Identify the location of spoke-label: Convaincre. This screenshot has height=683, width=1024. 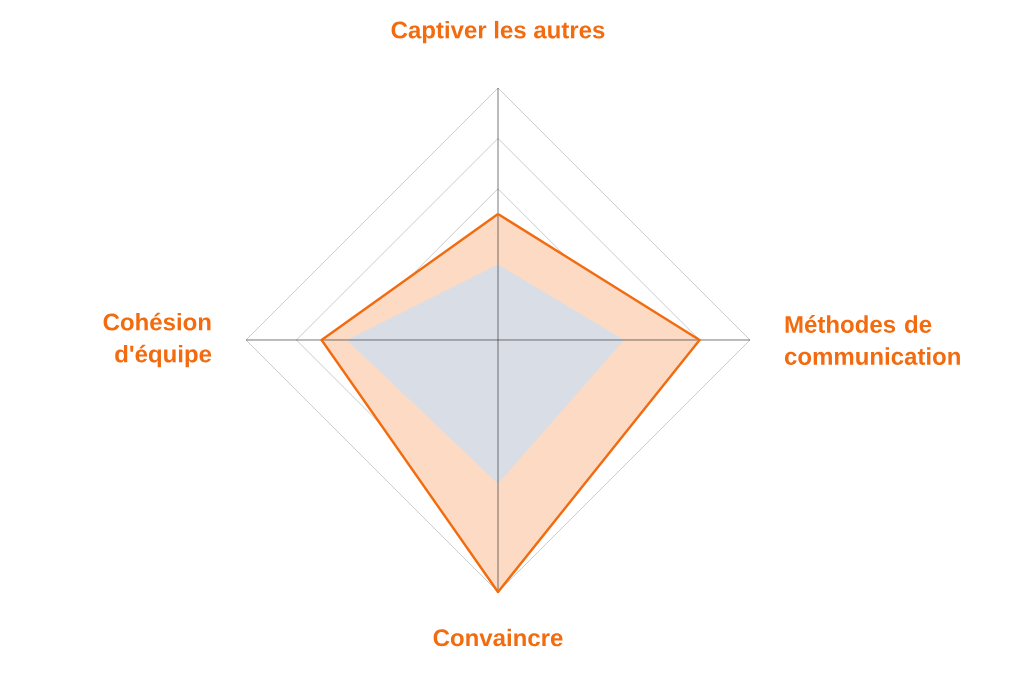
(498, 637).